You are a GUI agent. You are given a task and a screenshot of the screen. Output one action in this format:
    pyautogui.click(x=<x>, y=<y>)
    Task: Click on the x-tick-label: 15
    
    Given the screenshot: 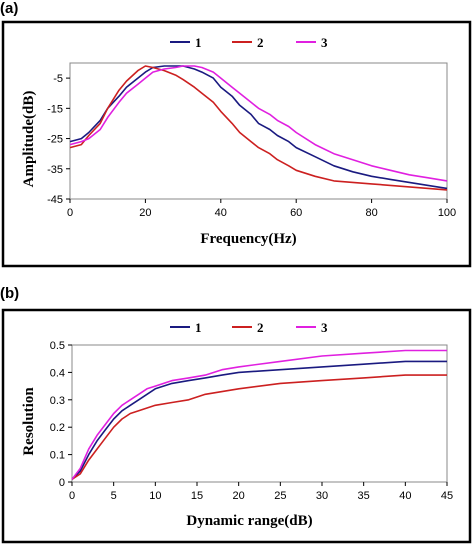 What is the action you would take?
    pyautogui.click(x=197, y=496)
    